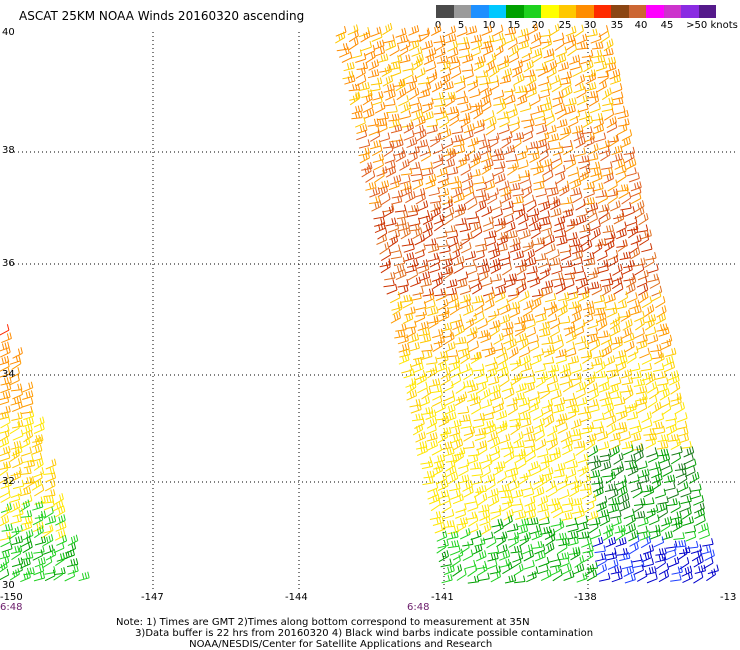  Describe the element at coordinates (152, 597) in the screenshot. I see `lon-label-147: -147` at that location.